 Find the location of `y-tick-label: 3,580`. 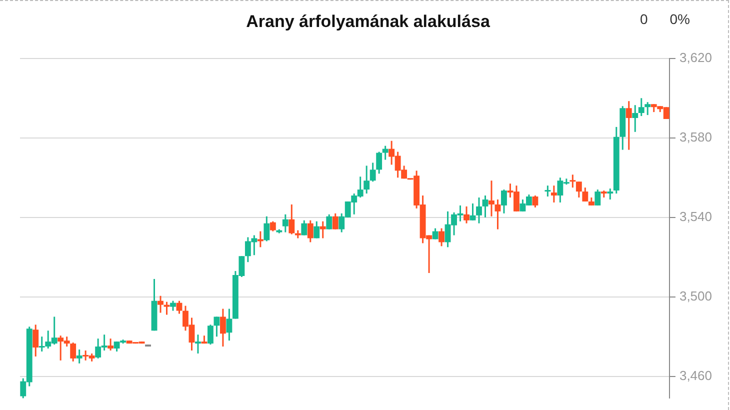

y-tick-label: 3,580 is located at coordinates (695, 136).